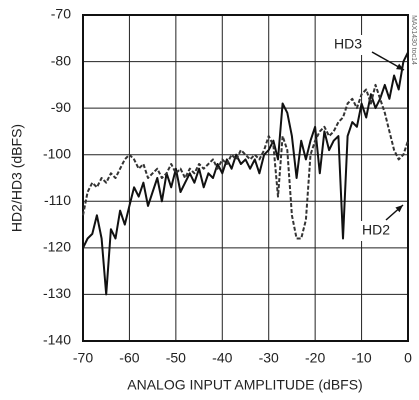  I want to click on y-tick-label: -120, so click(57, 247).